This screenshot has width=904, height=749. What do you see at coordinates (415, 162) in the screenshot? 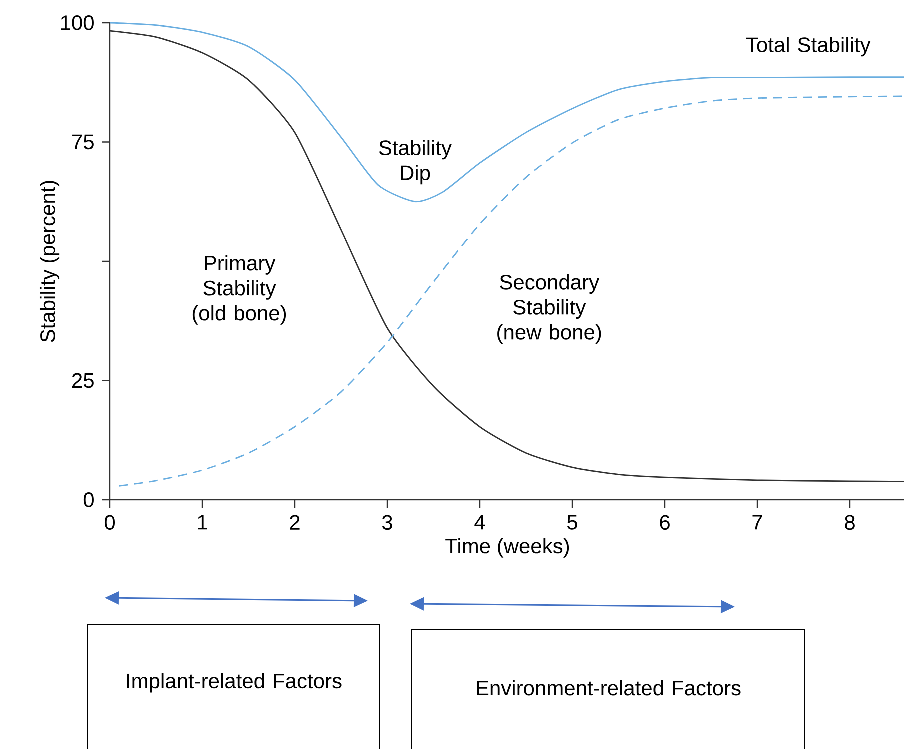
I see `annotation: Stability Dip` at bounding box center [415, 162].